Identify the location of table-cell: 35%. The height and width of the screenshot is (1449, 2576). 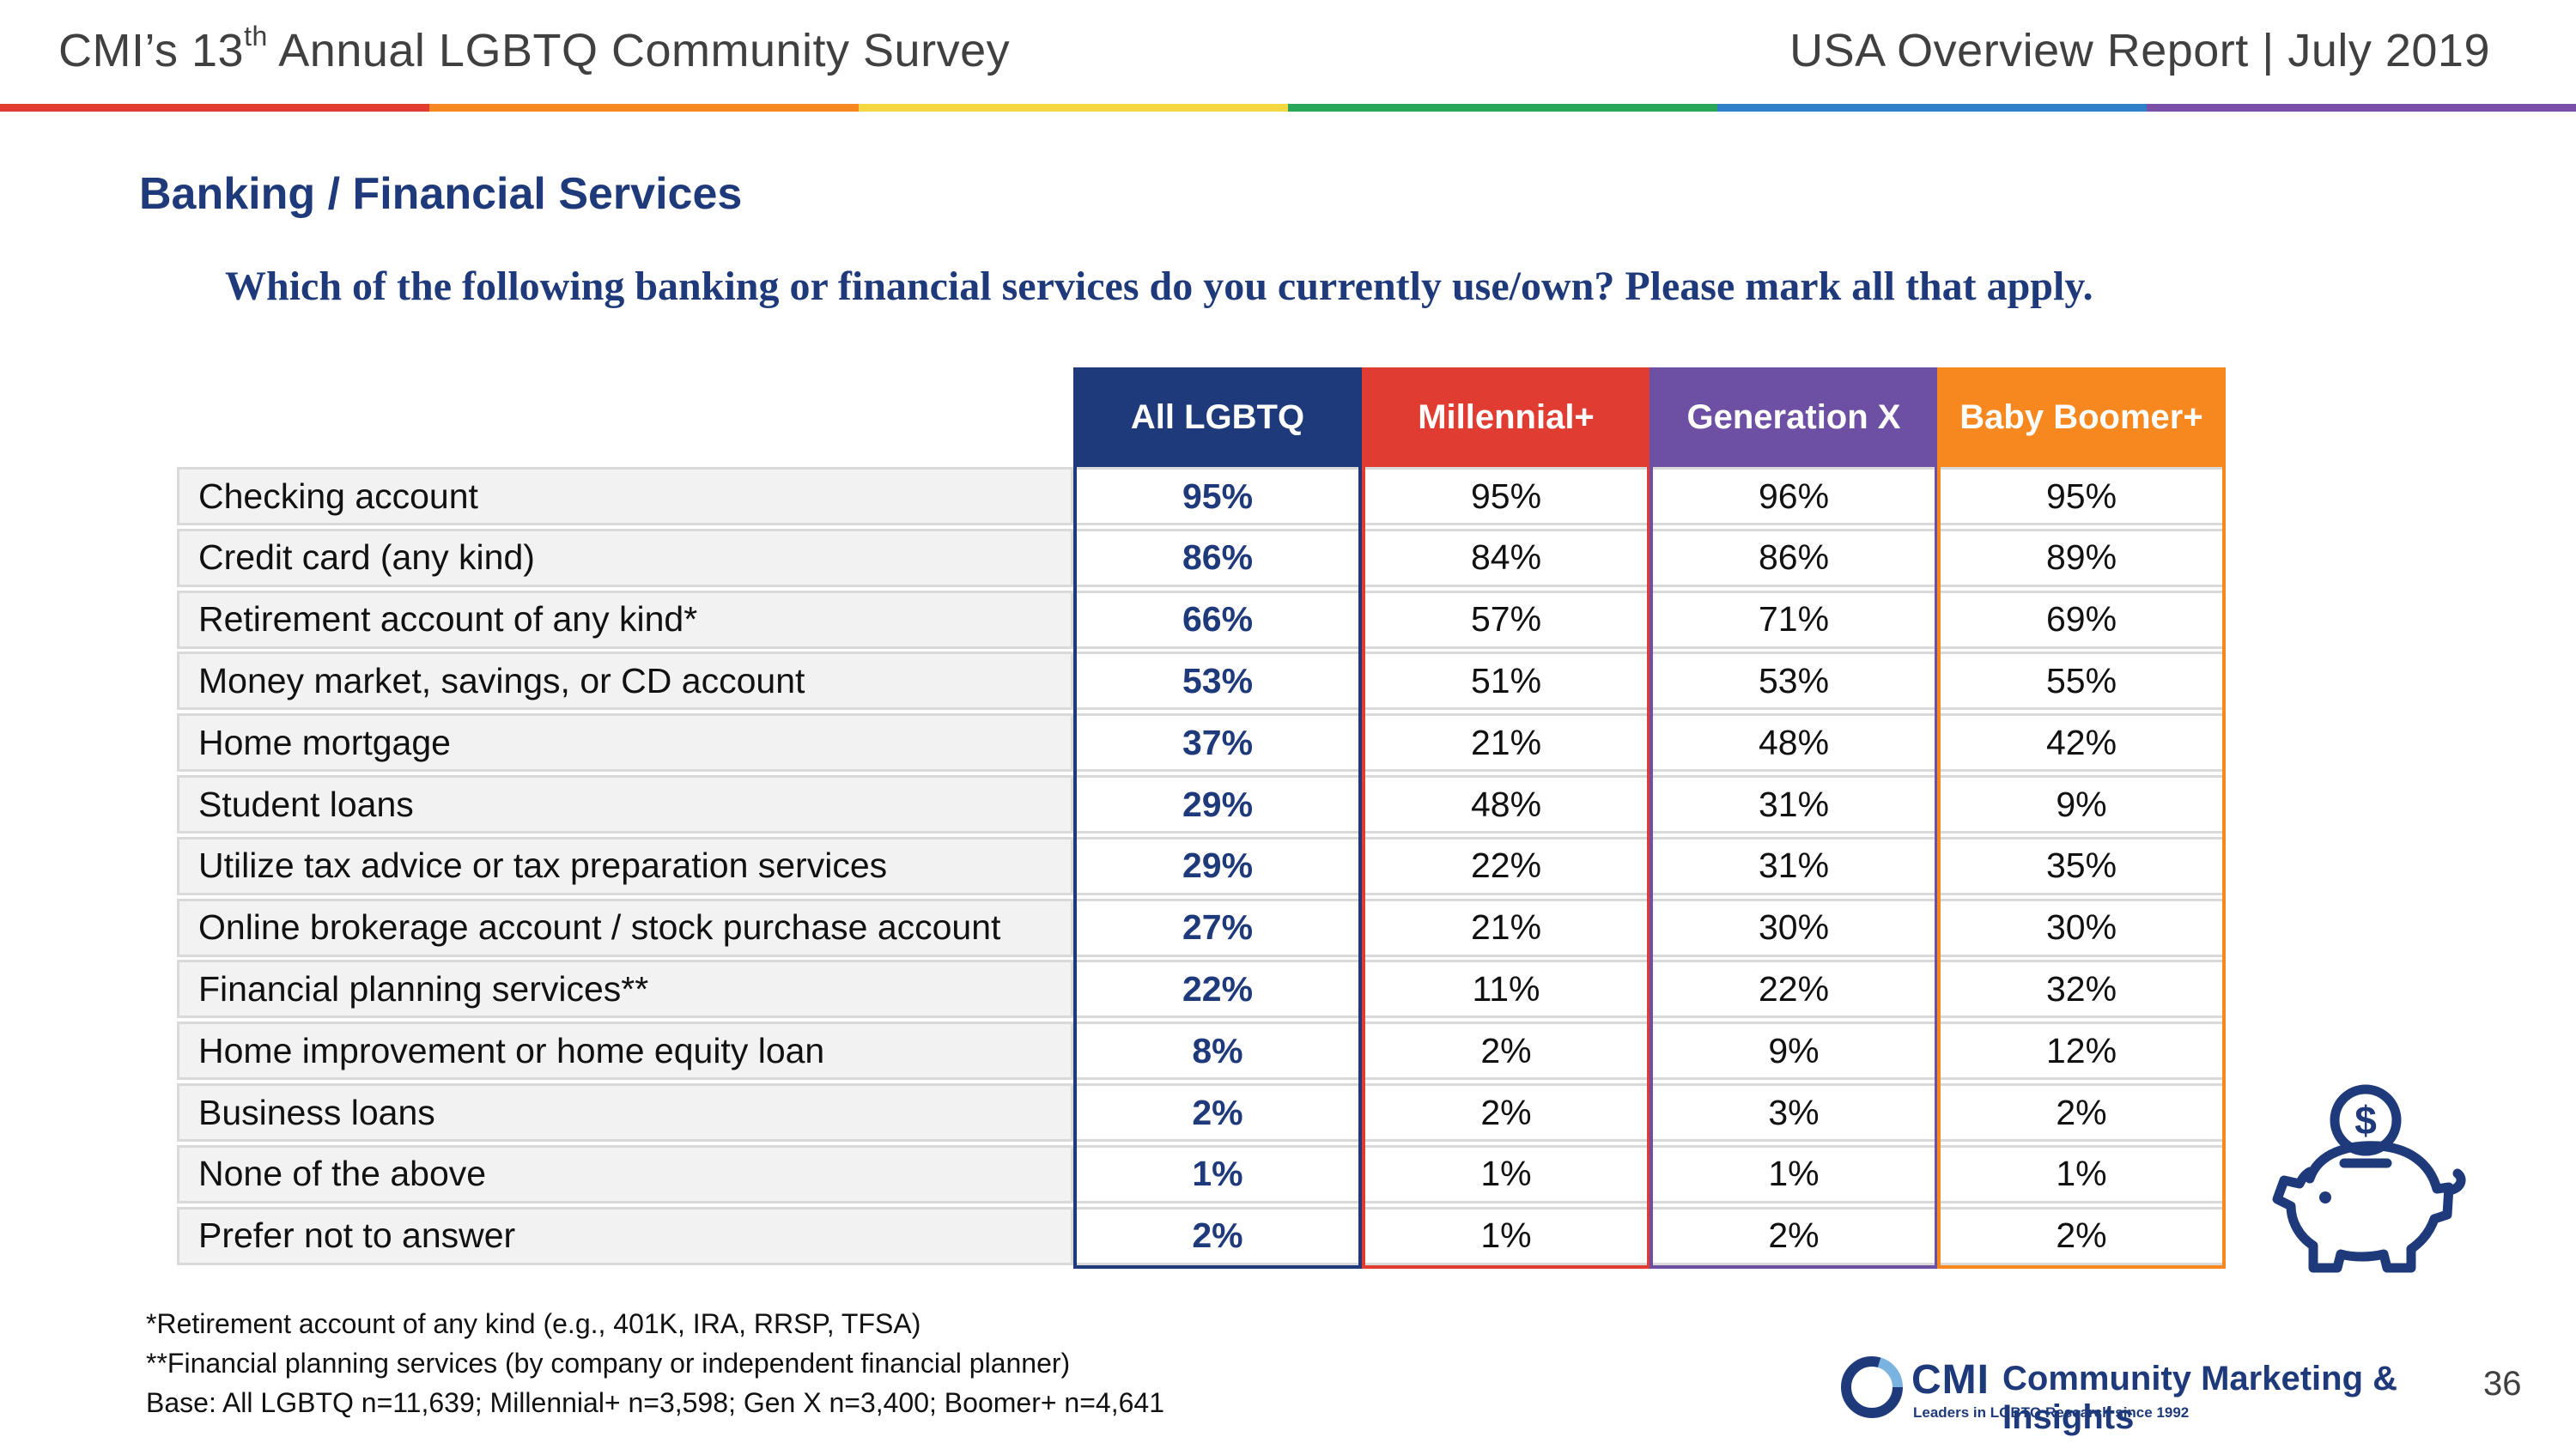
(2082, 865).